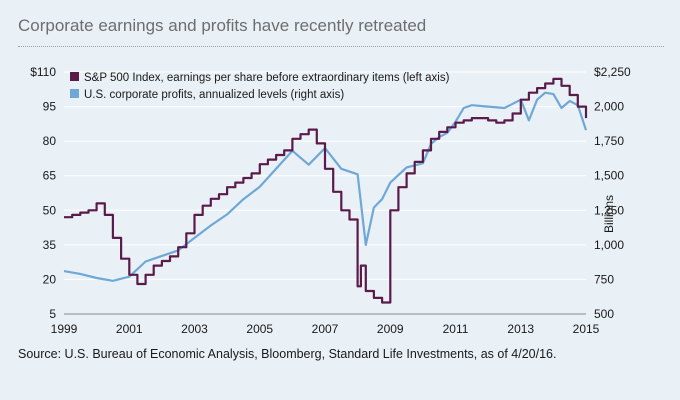 Image resolution: width=680 pixels, height=400 pixels. Describe the element at coordinates (43, 72) in the screenshot. I see `left-tick-label: $110` at that location.